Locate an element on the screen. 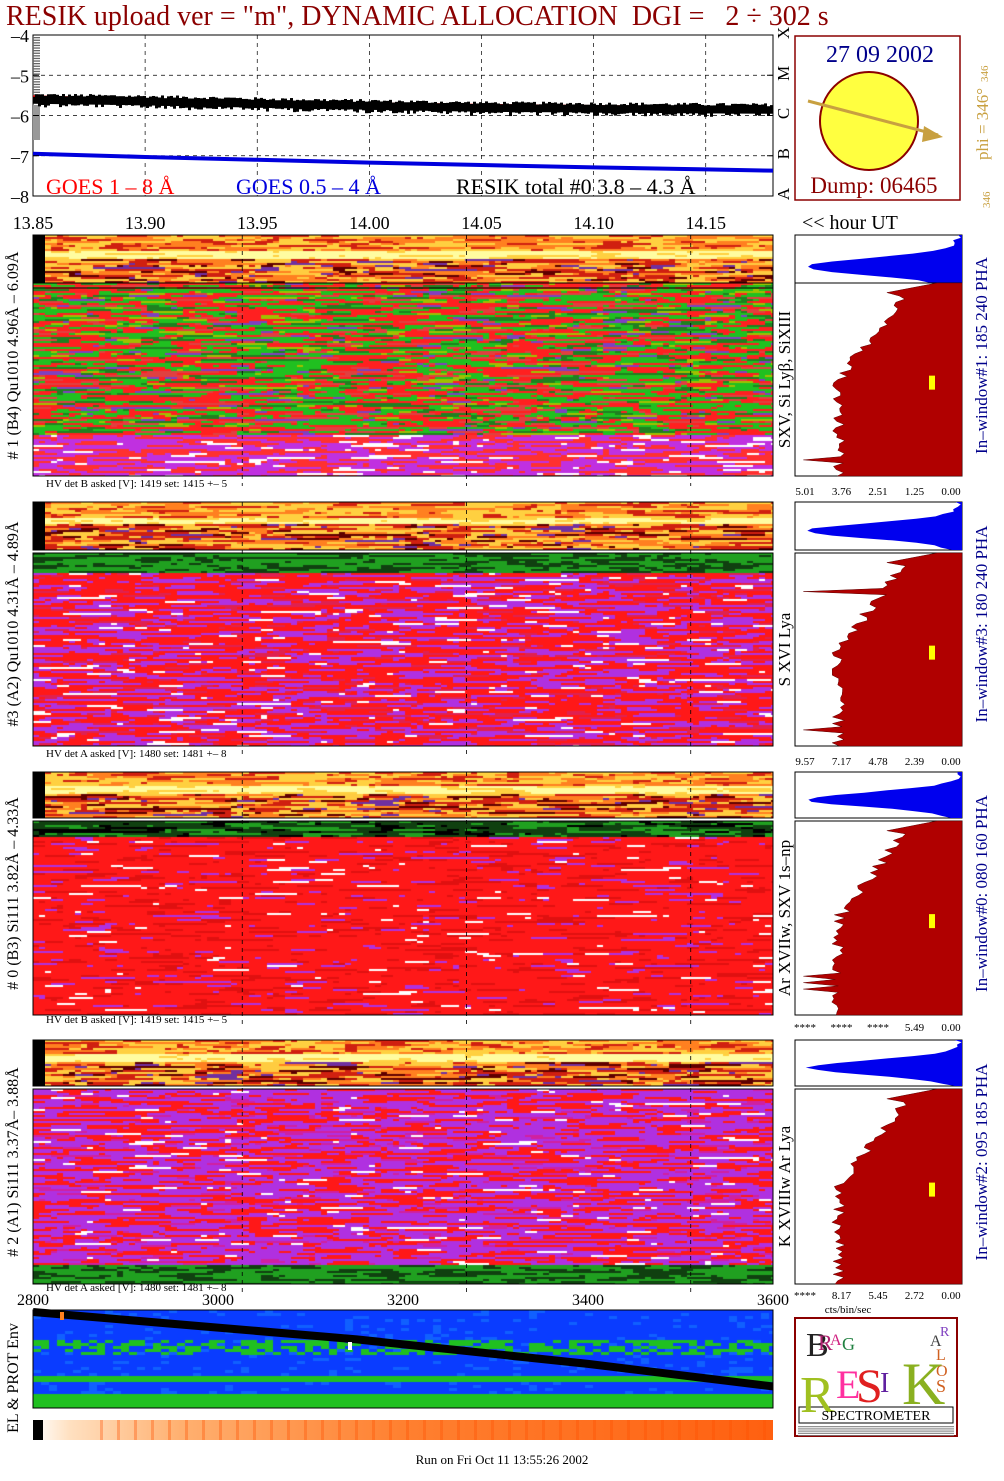 Image resolution: width=1004 pixels, height=1481 pixels. pha-window-marker is located at coordinates (932, 921).